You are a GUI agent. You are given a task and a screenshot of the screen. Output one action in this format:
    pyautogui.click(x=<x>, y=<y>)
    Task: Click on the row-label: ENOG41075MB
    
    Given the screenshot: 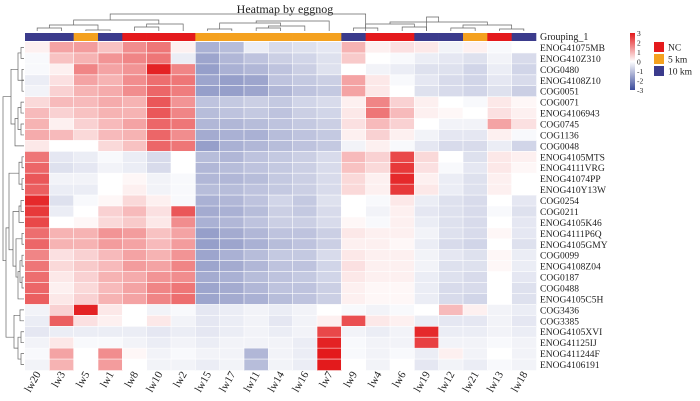 What is the action you would take?
    pyautogui.click(x=572, y=49)
    